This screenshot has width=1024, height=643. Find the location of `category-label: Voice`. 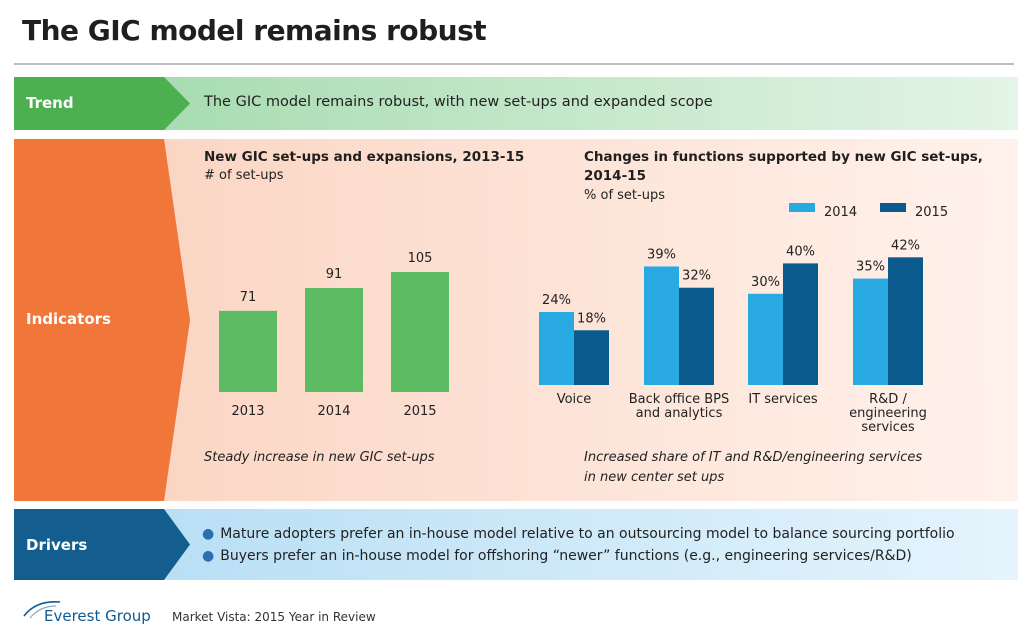

category-label: Voice is located at coordinates (574, 399).